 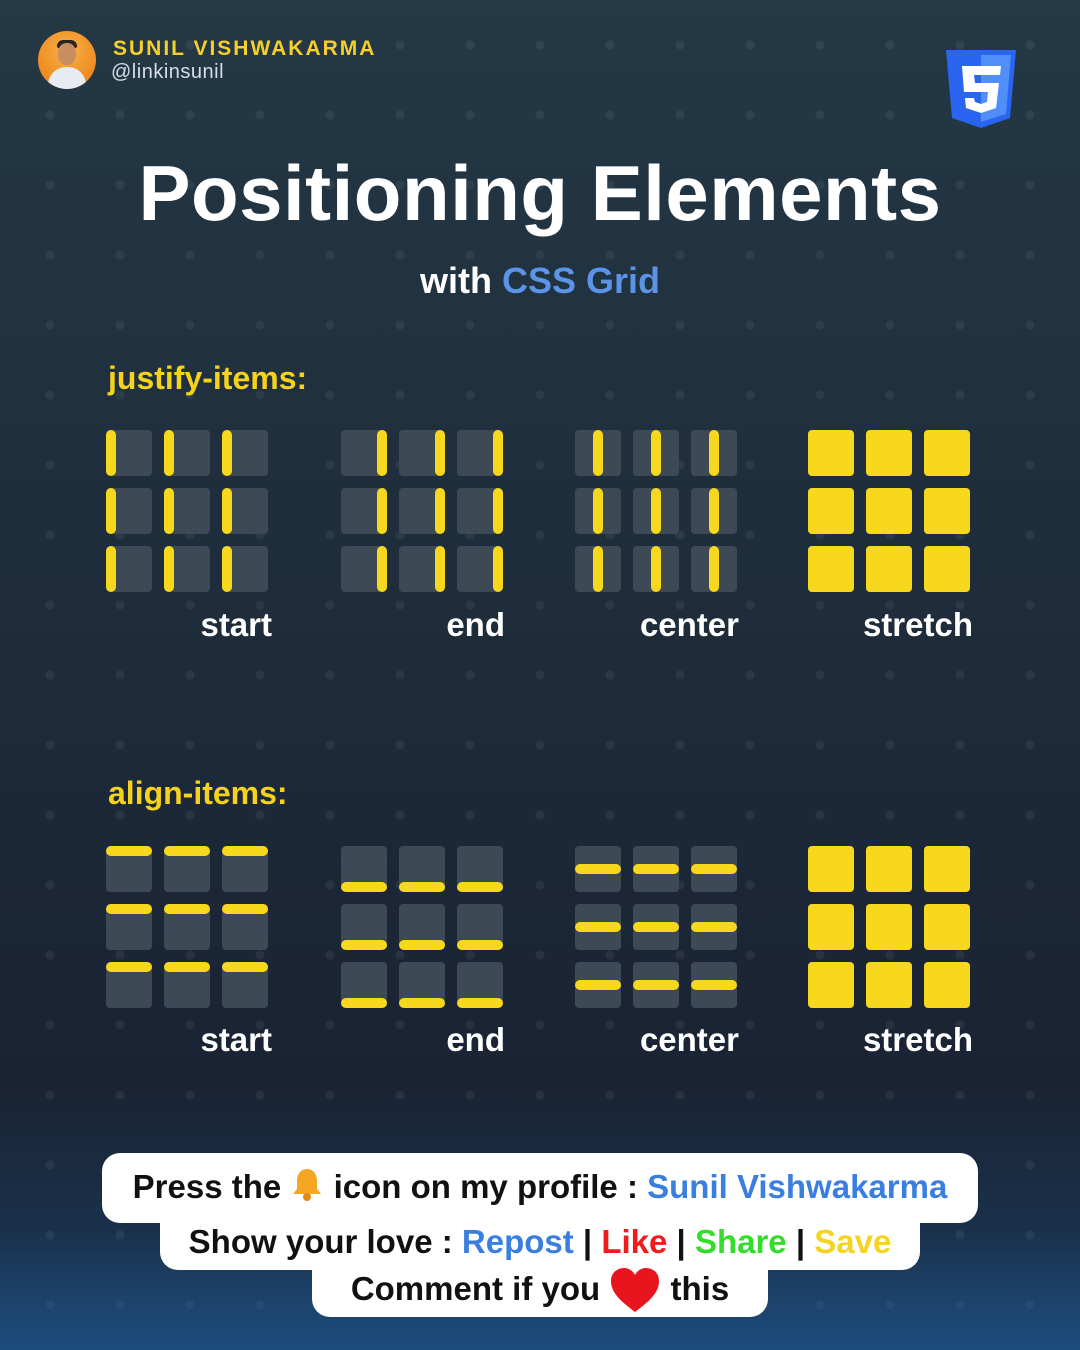 I want to click on avatar, so click(x=67, y=60).